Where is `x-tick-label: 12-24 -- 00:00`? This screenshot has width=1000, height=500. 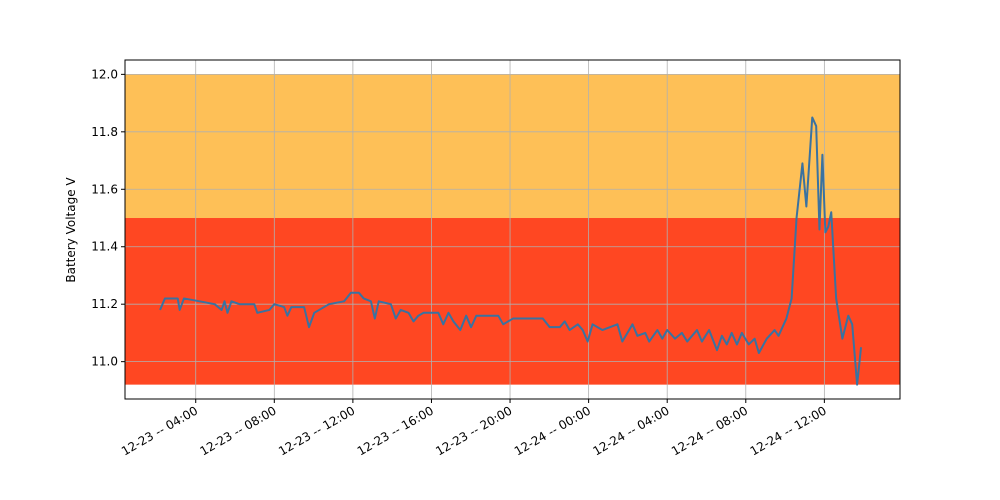 x-tick-label: 12-24 -- 00:00 is located at coordinates (552, 430).